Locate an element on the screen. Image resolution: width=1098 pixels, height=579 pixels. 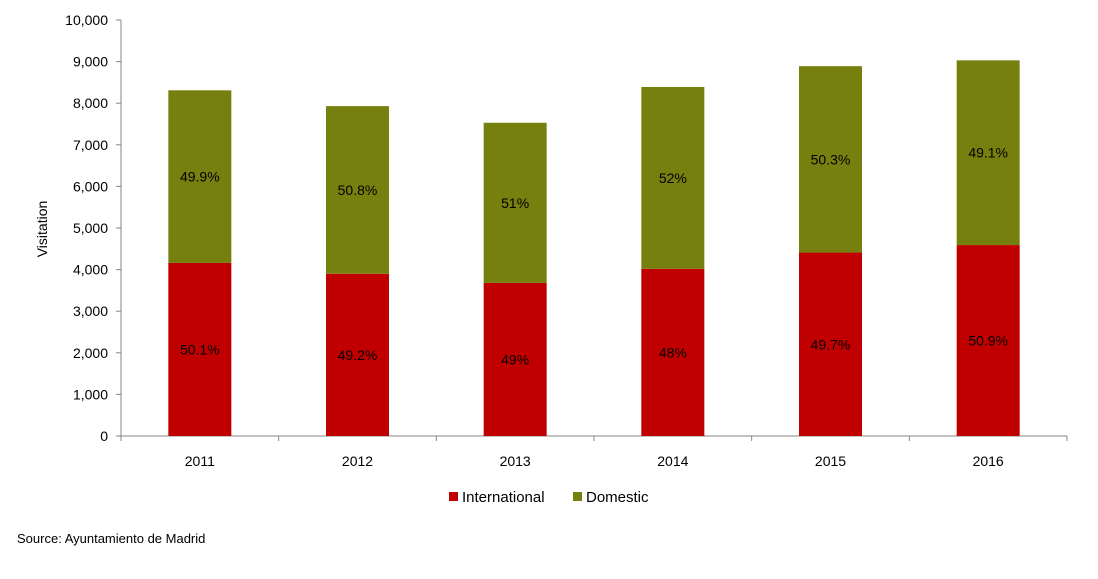
bar-international-2013 is located at coordinates (515, 359).